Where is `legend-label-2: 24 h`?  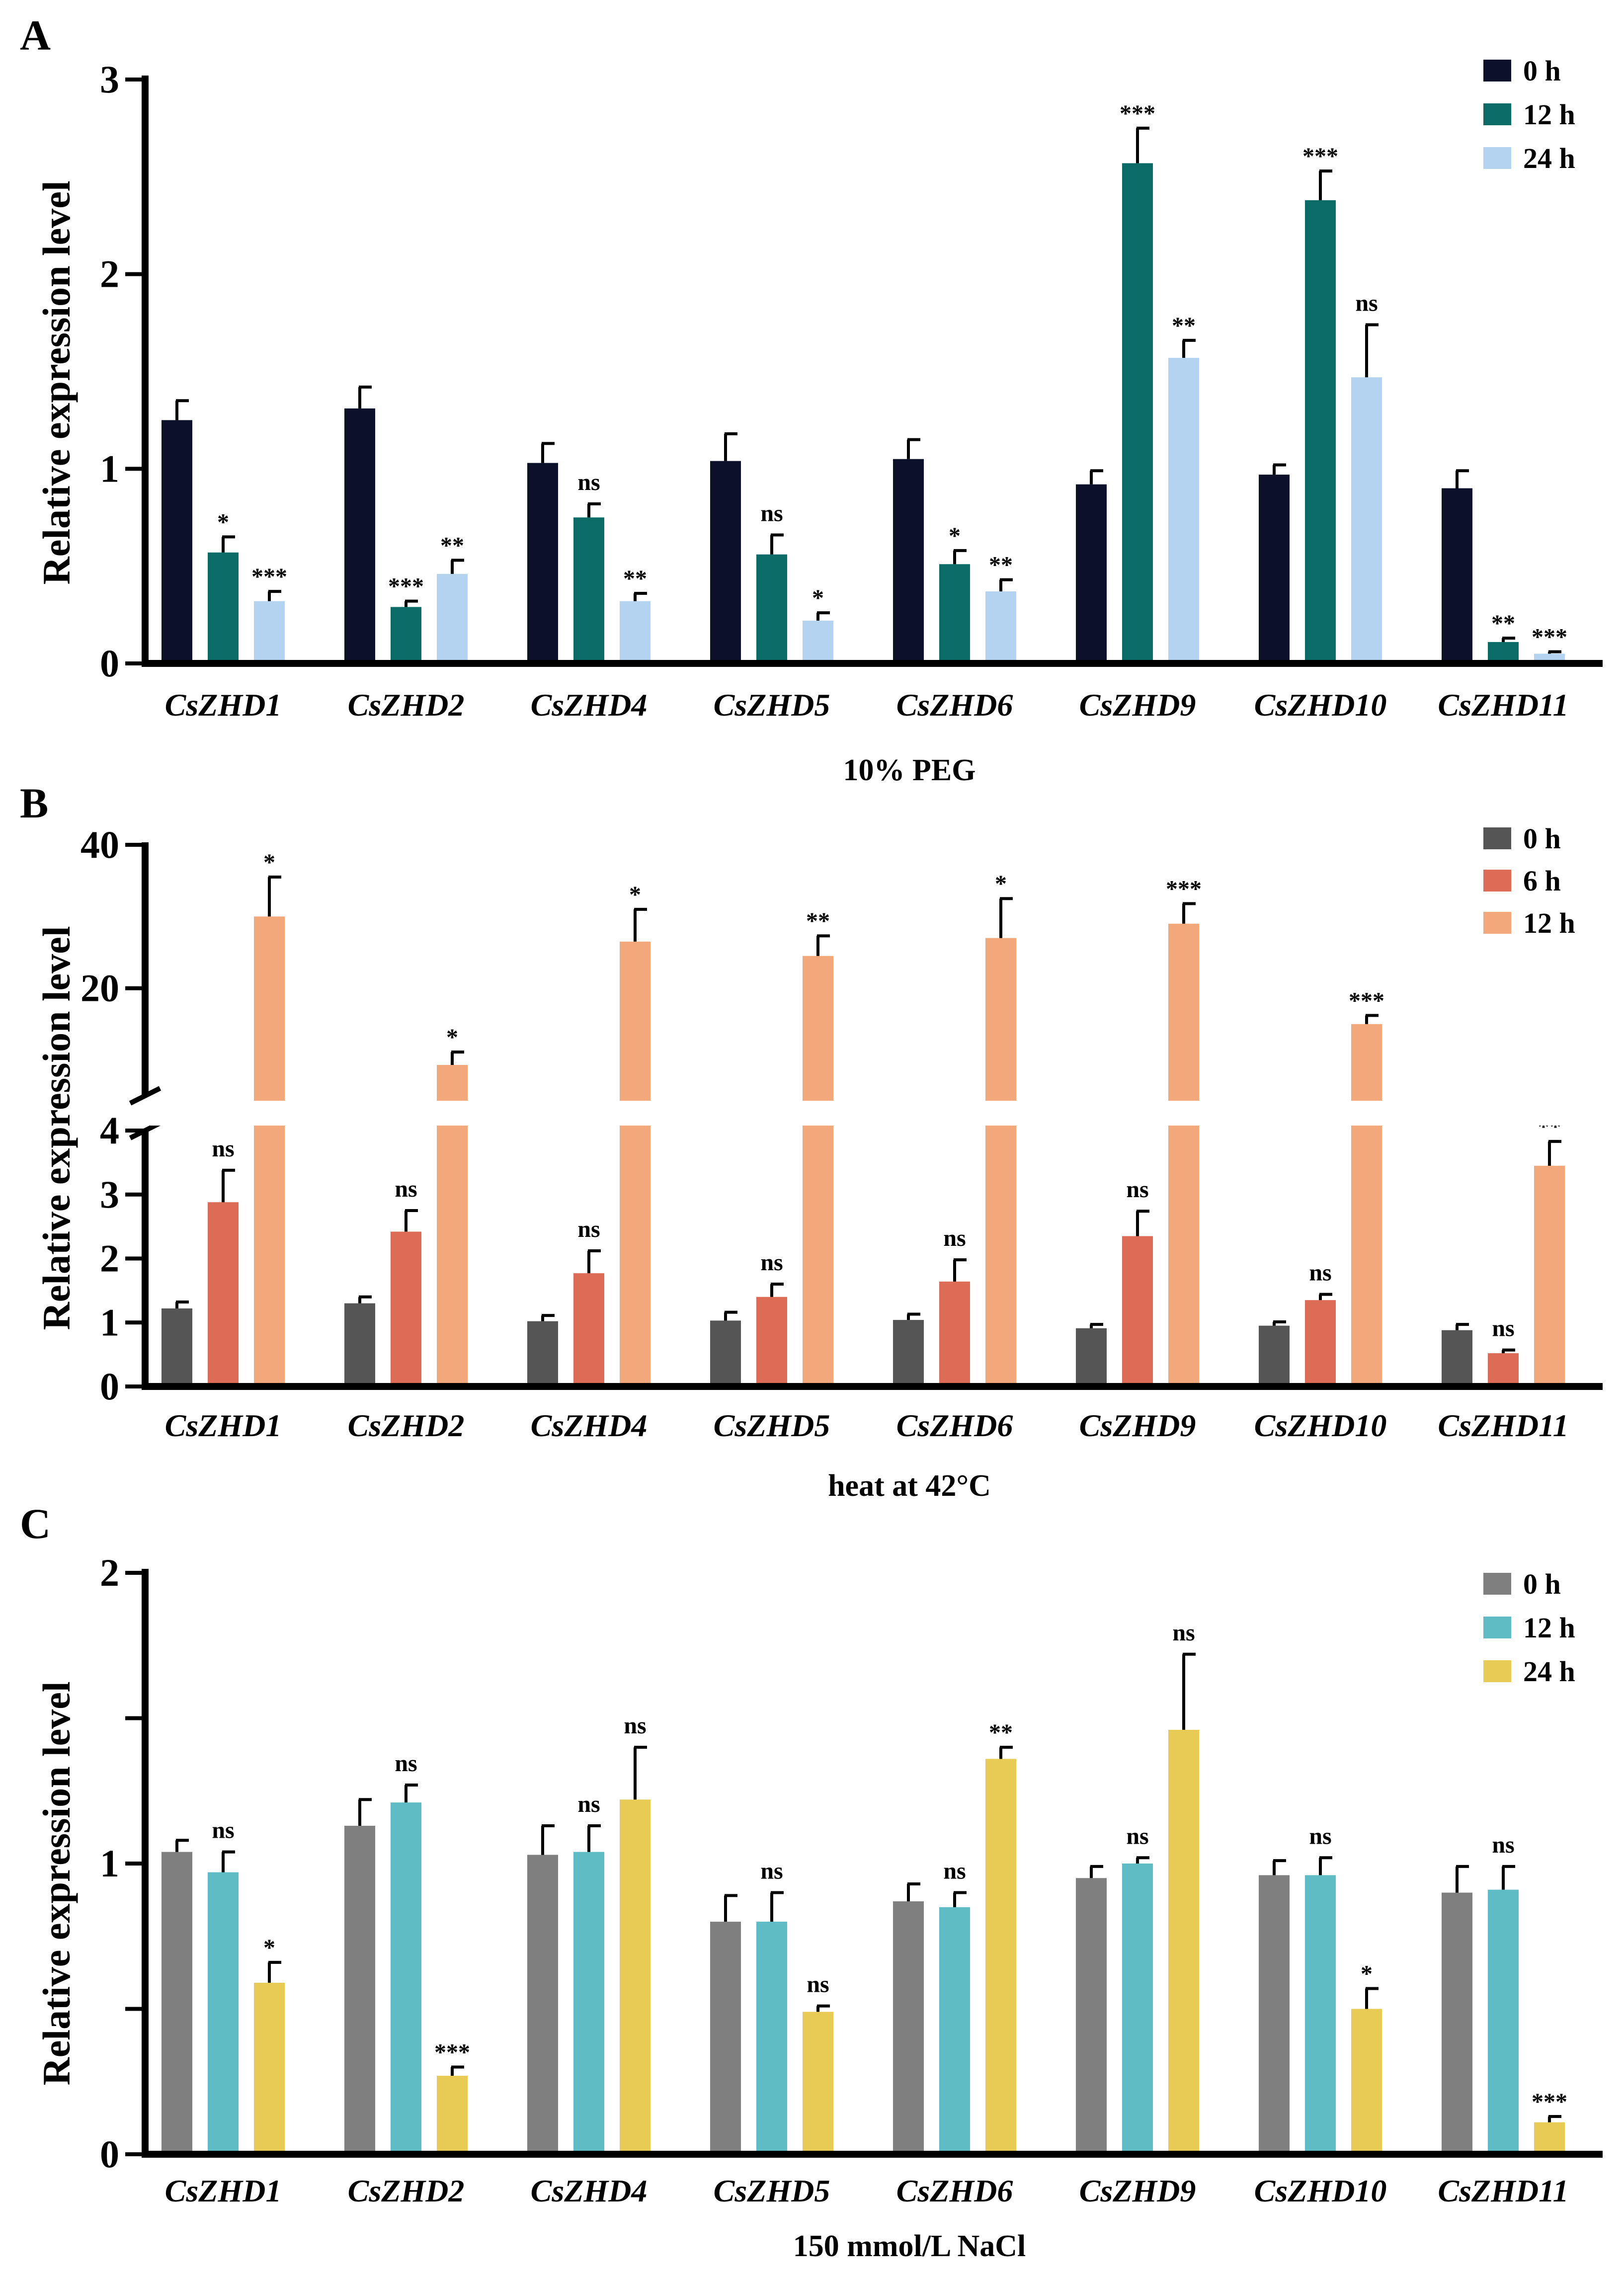
legend-label-2: 24 h is located at coordinates (1549, 158).